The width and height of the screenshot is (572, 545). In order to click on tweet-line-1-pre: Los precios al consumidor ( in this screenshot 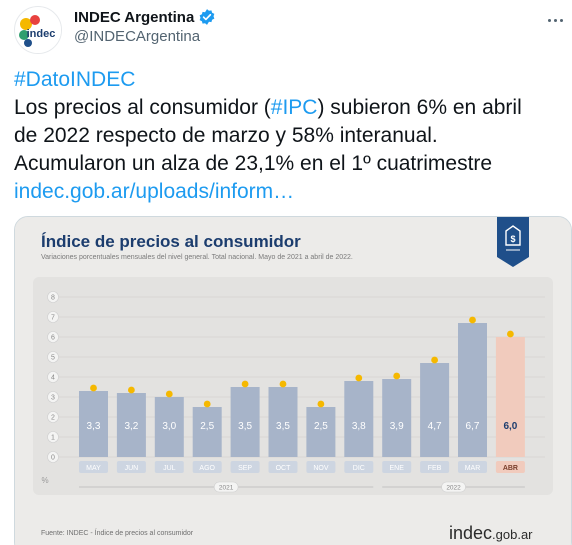, I will do `click(142, 107)`.